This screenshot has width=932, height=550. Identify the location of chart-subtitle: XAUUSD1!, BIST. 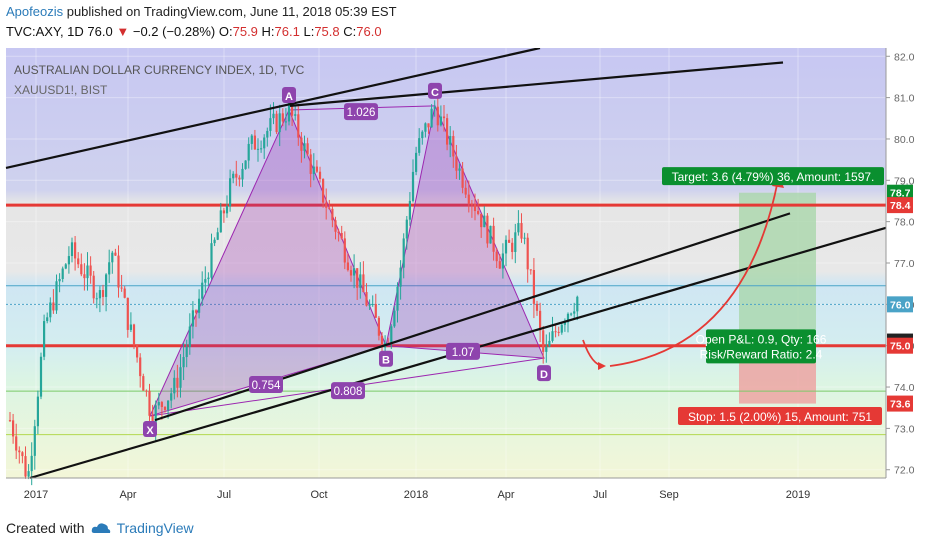
(61, 90).